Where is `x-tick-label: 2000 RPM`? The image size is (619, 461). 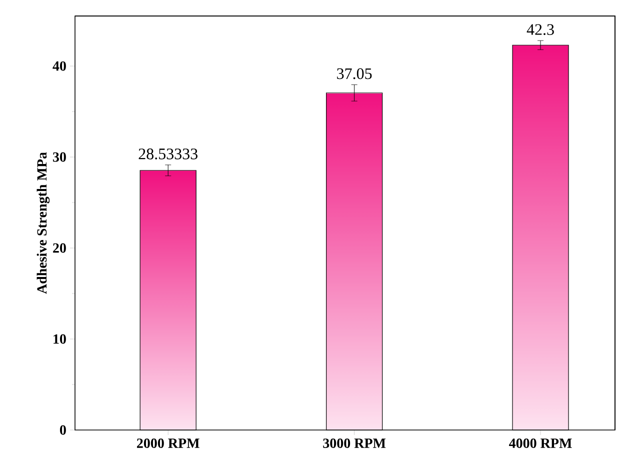
x-tick-label: 2000 RPM is located at coordinates (168, 443).